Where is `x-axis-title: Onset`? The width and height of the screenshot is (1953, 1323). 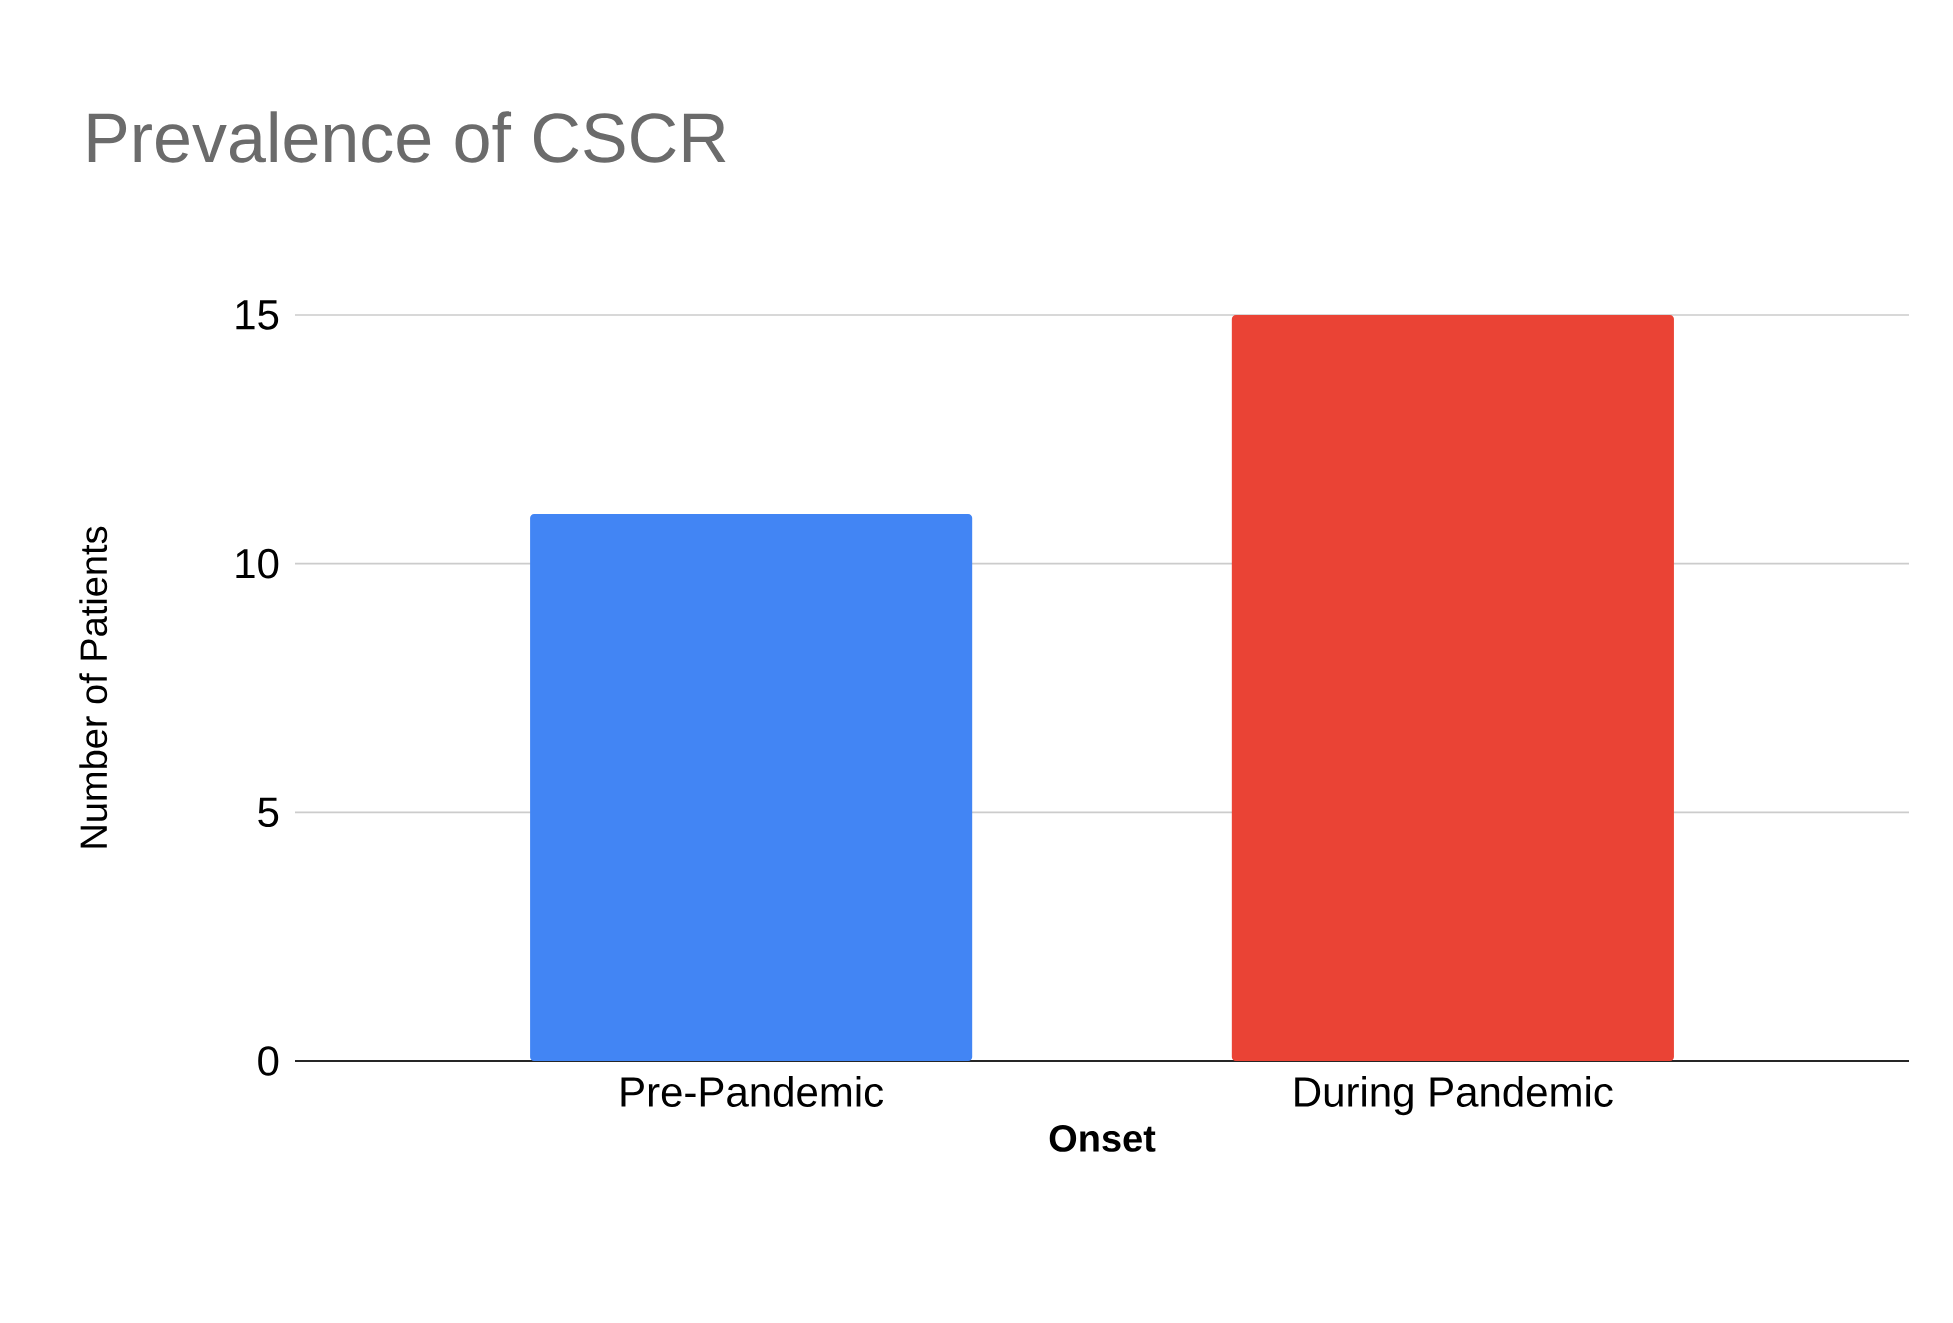 x-axis-title: Onset is located at coordinates (1102, 1138).